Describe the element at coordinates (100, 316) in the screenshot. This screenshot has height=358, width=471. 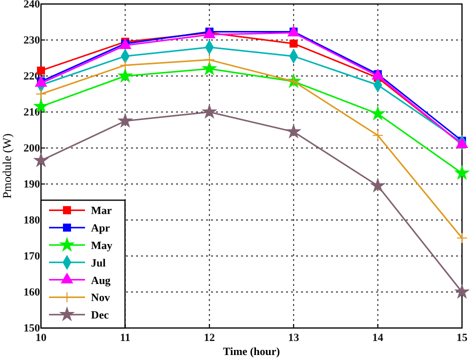
I see `legend-label: Dec` at that location.